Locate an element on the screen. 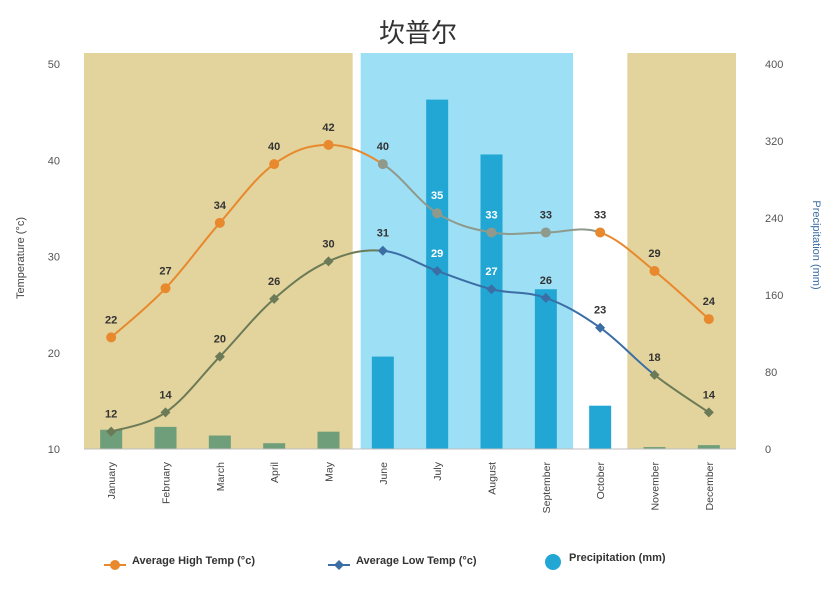  x-tick-april: April is located at coordinates (275, 472).